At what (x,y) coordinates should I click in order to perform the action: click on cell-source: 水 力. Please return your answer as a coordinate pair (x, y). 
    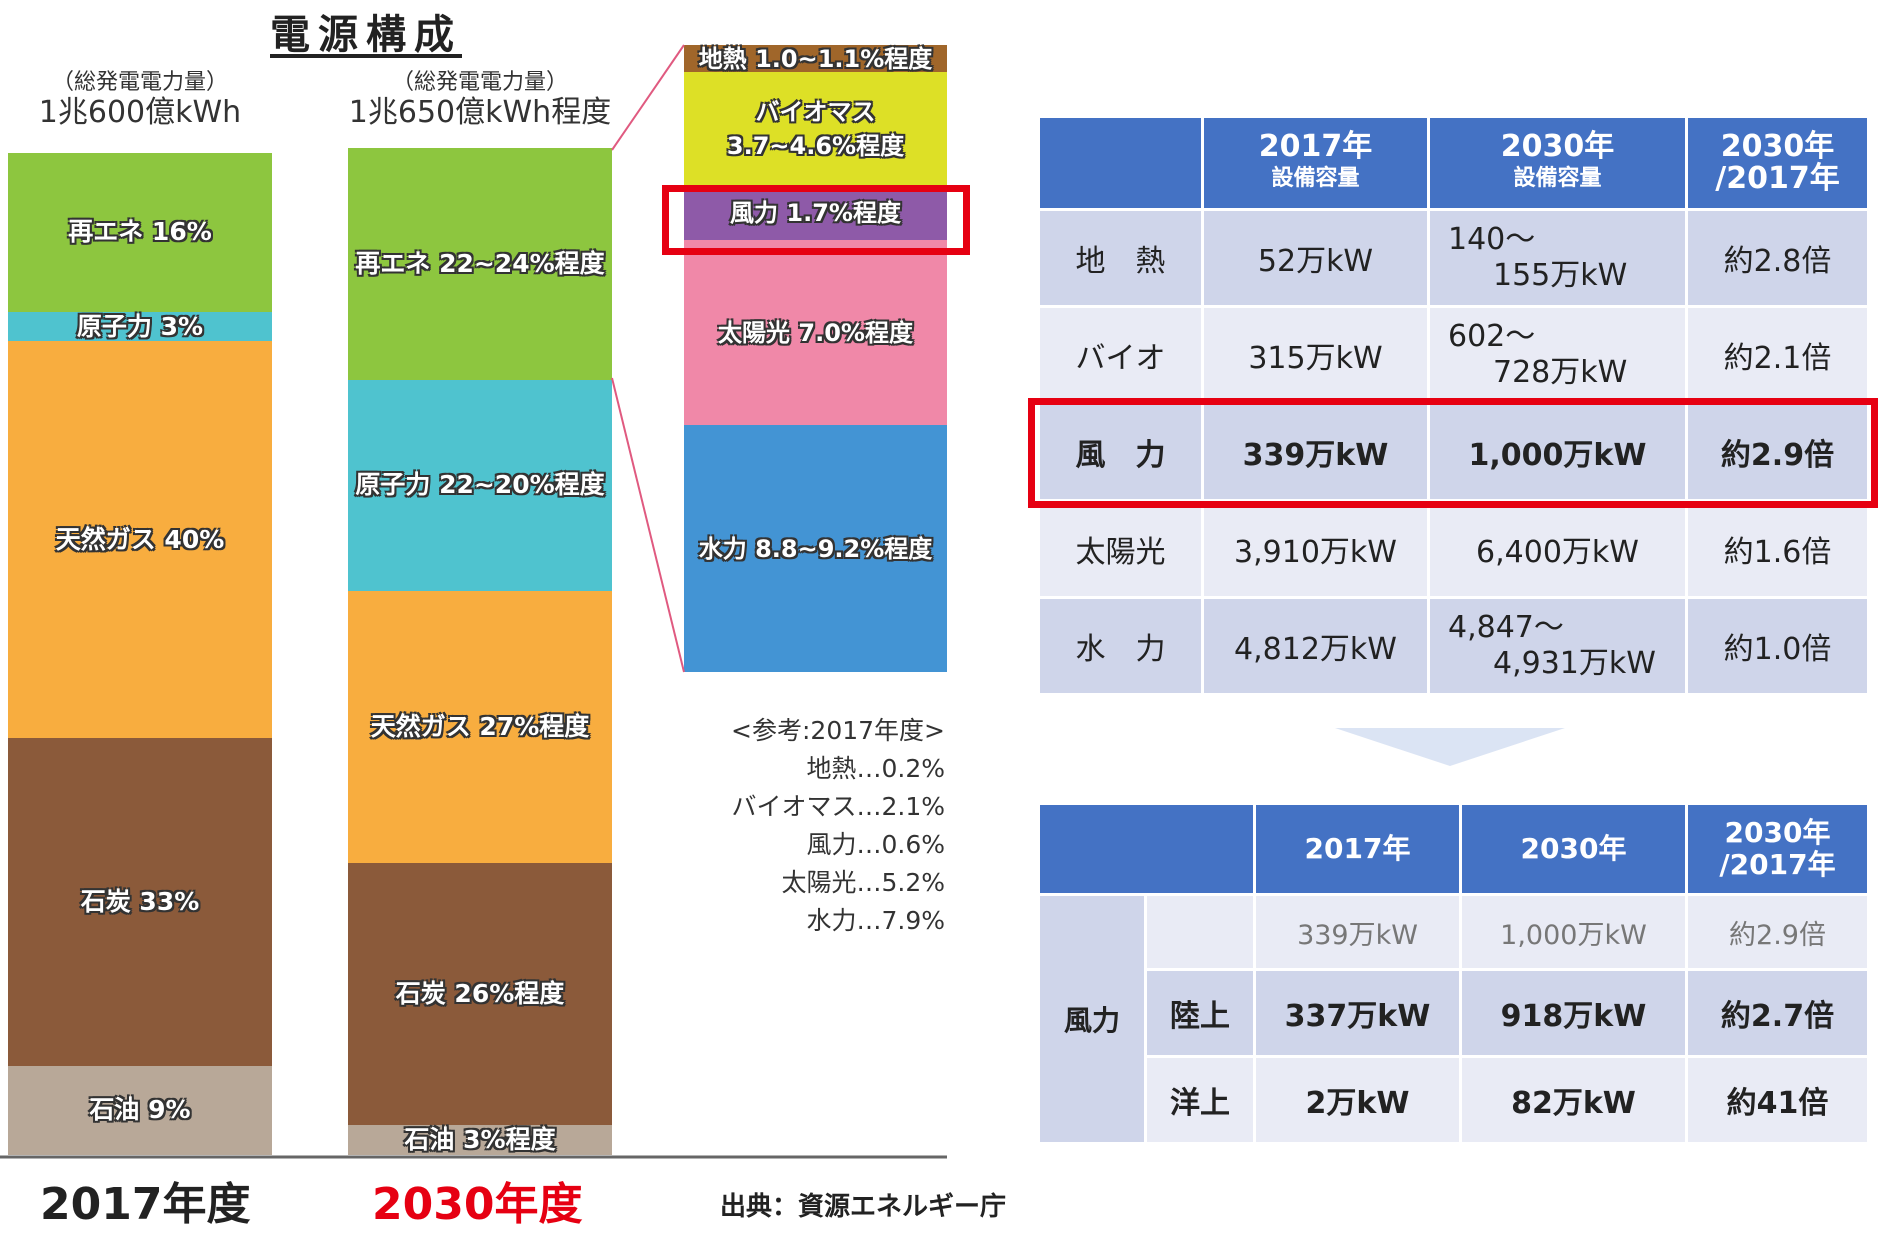
    Looking at the image, I should click on (1120, 646).